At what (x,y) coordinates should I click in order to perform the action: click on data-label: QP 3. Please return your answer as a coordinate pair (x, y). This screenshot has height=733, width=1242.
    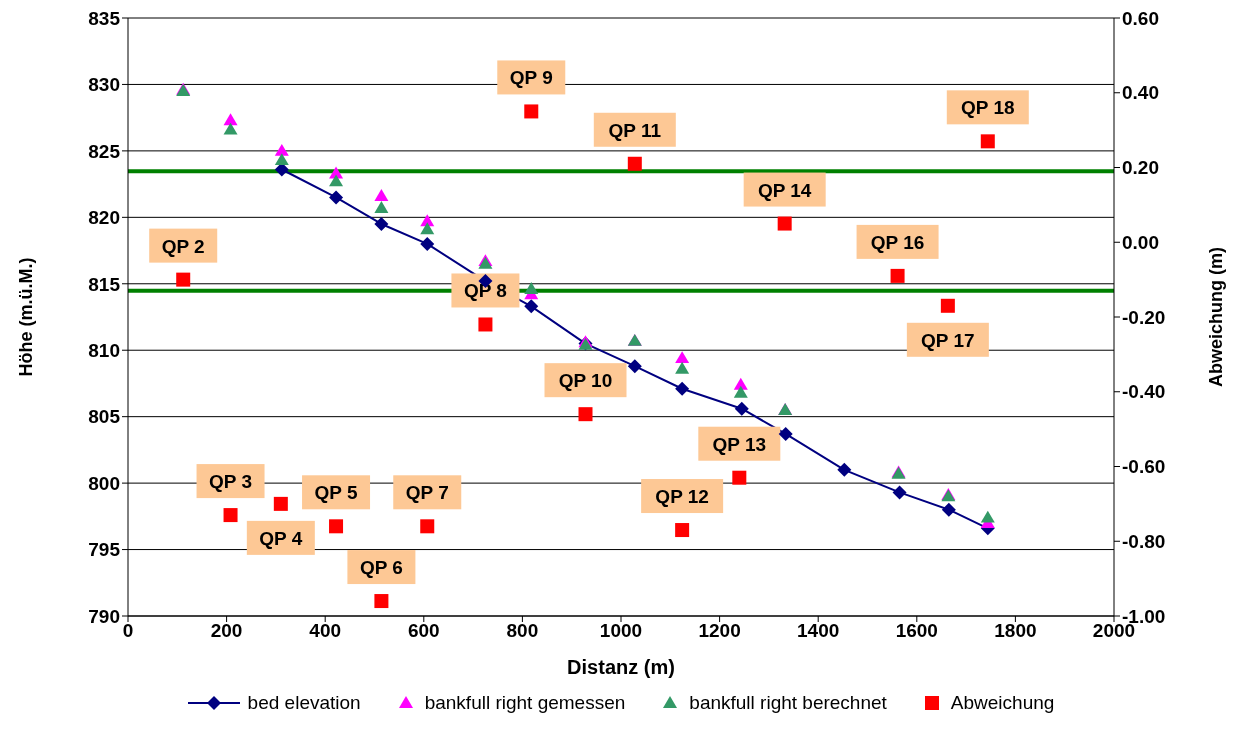
    Looking at the image, I should click on (231, 482).